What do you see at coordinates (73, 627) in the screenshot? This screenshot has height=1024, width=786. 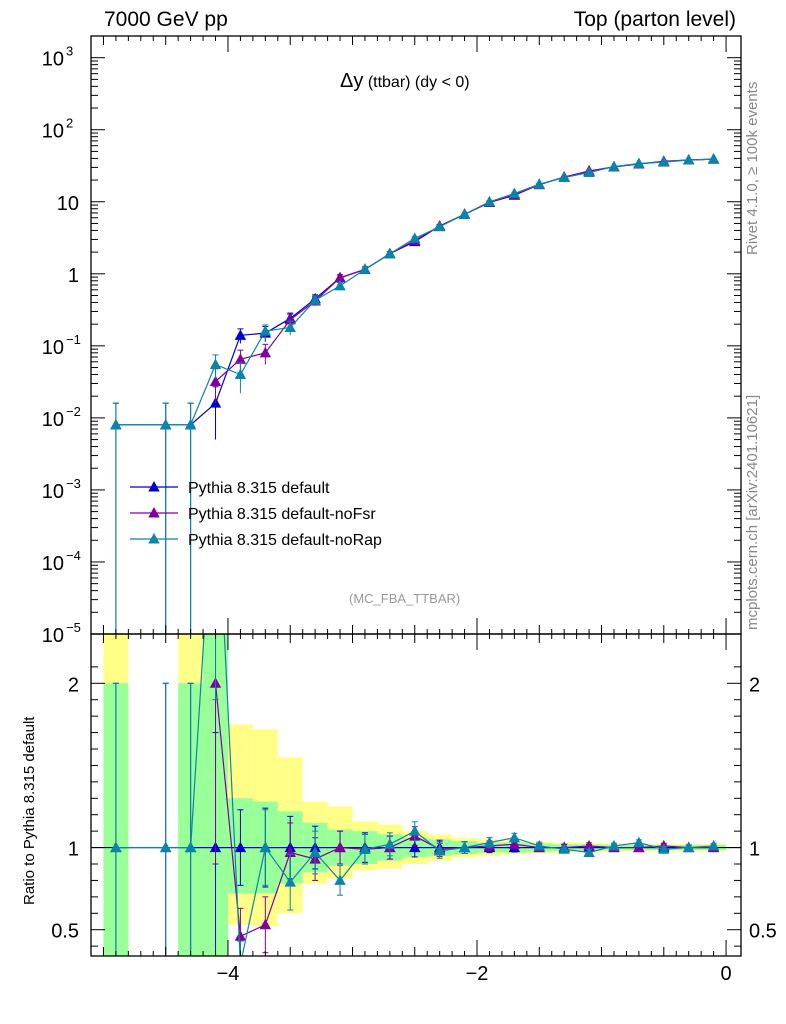 I see `y-tick-exponent: −5` at bounding box center [73, 627].